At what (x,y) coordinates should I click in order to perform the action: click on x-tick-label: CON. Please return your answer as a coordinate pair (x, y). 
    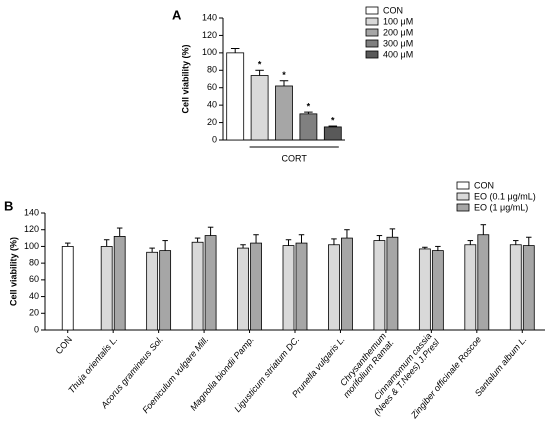
    Looking at the image, I should click on (64, 345).